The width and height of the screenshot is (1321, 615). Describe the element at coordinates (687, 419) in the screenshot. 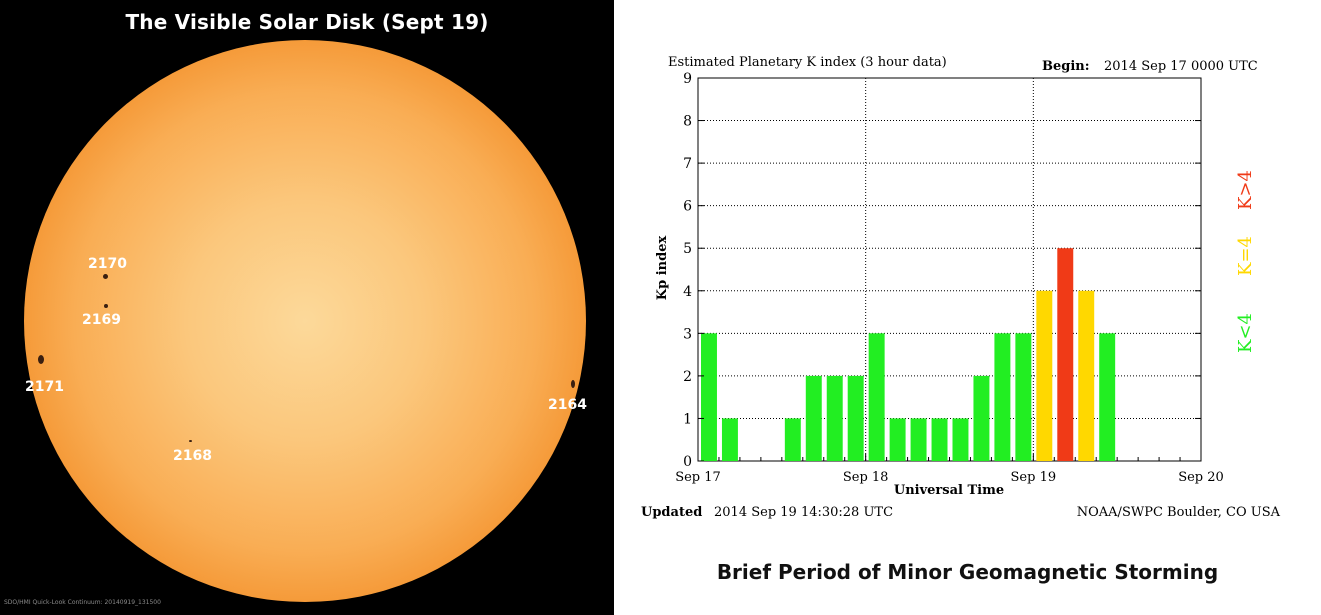

I see `y-tick-label: 1` at that location.